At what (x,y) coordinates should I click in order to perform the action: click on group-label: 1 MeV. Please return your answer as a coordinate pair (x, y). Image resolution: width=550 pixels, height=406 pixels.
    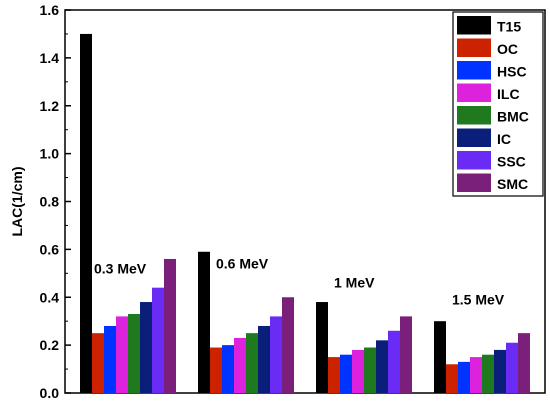
    Looking at the image, I should click on (354, 283).